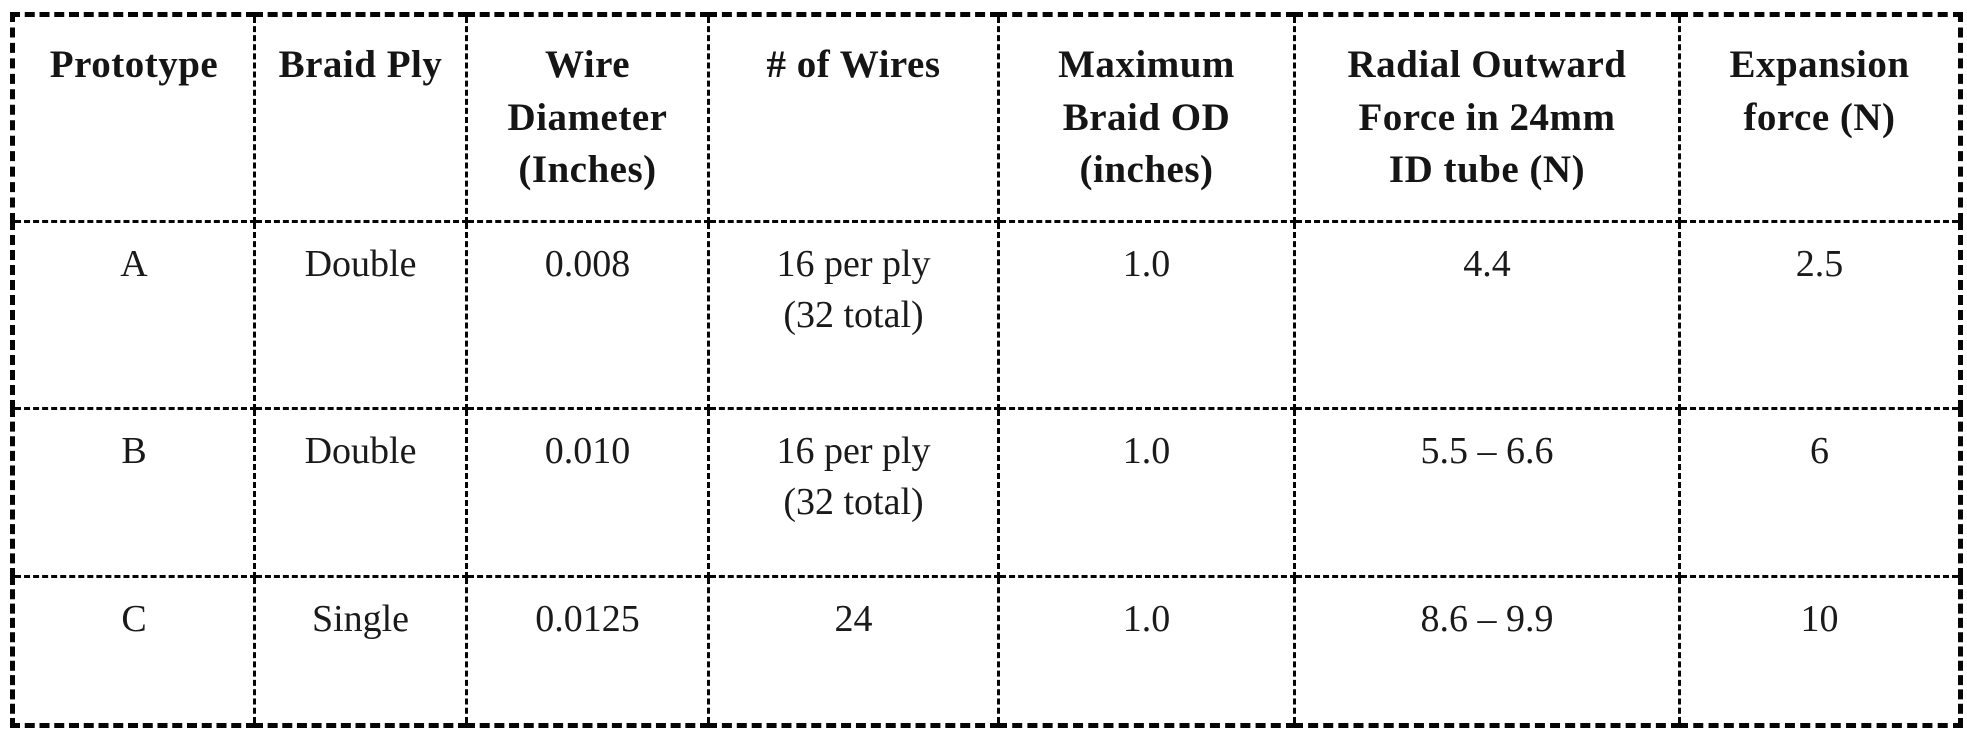  I want to click on cell-a-radial-force: 4.4, so click(1487, 315).